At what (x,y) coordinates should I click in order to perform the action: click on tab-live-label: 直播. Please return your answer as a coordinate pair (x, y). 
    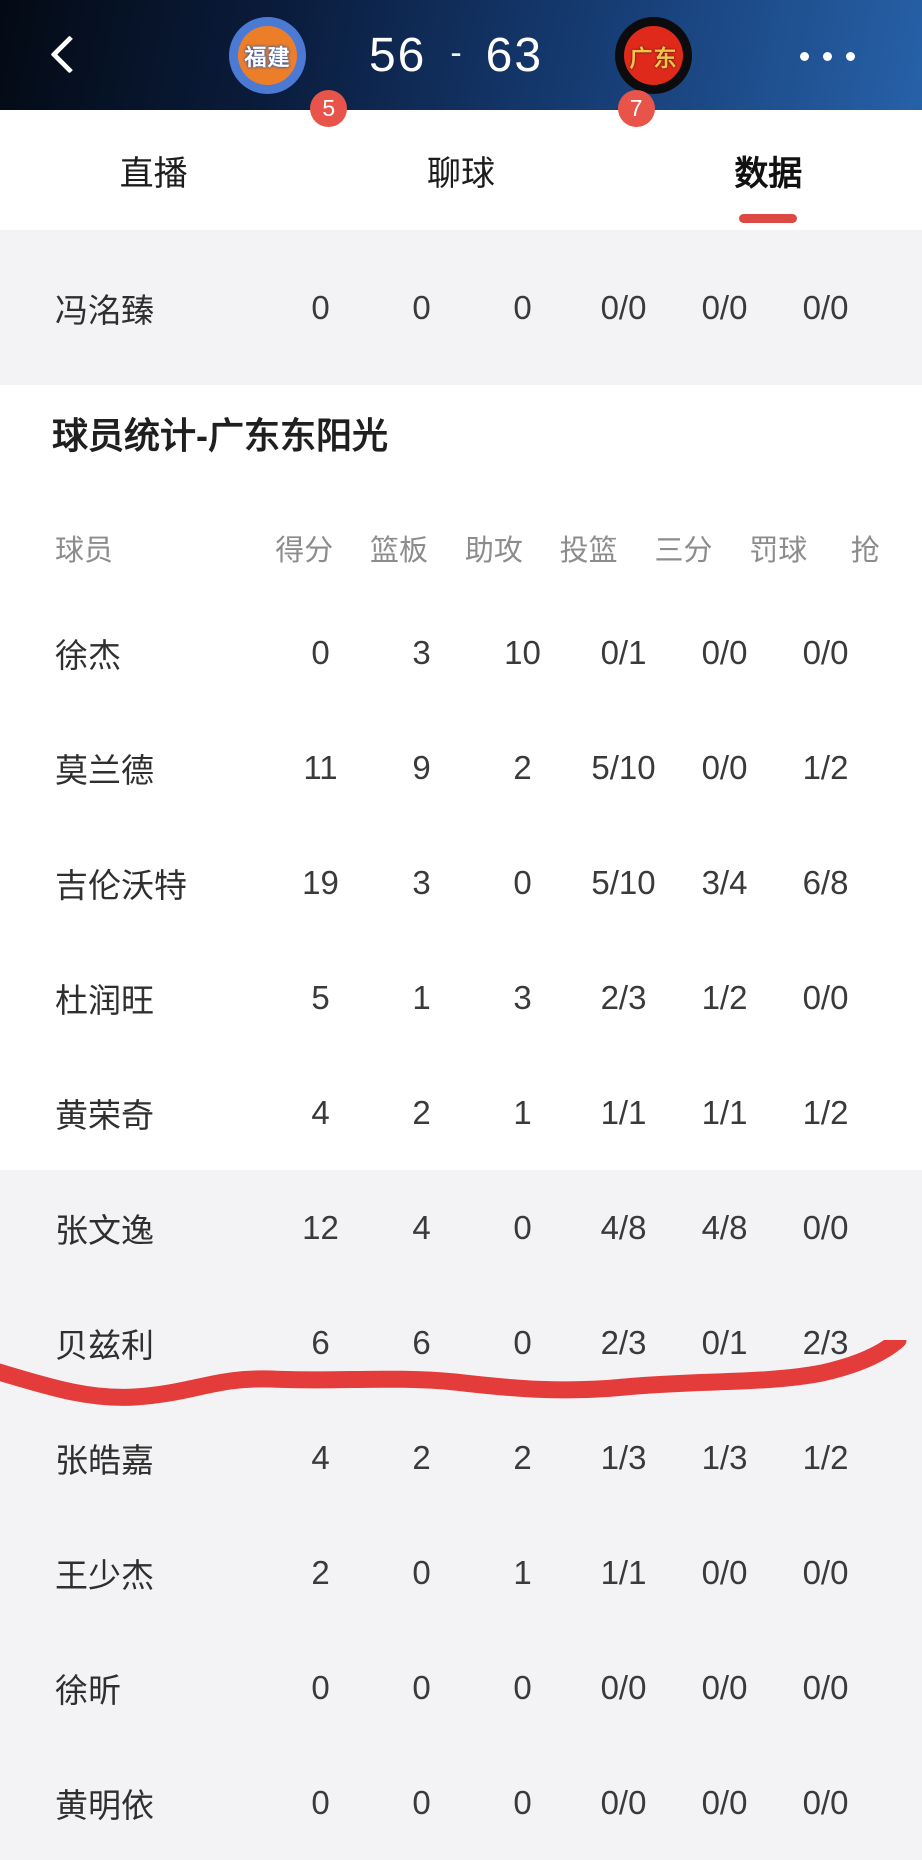
    Looking at the image, I should click on (153, 173).